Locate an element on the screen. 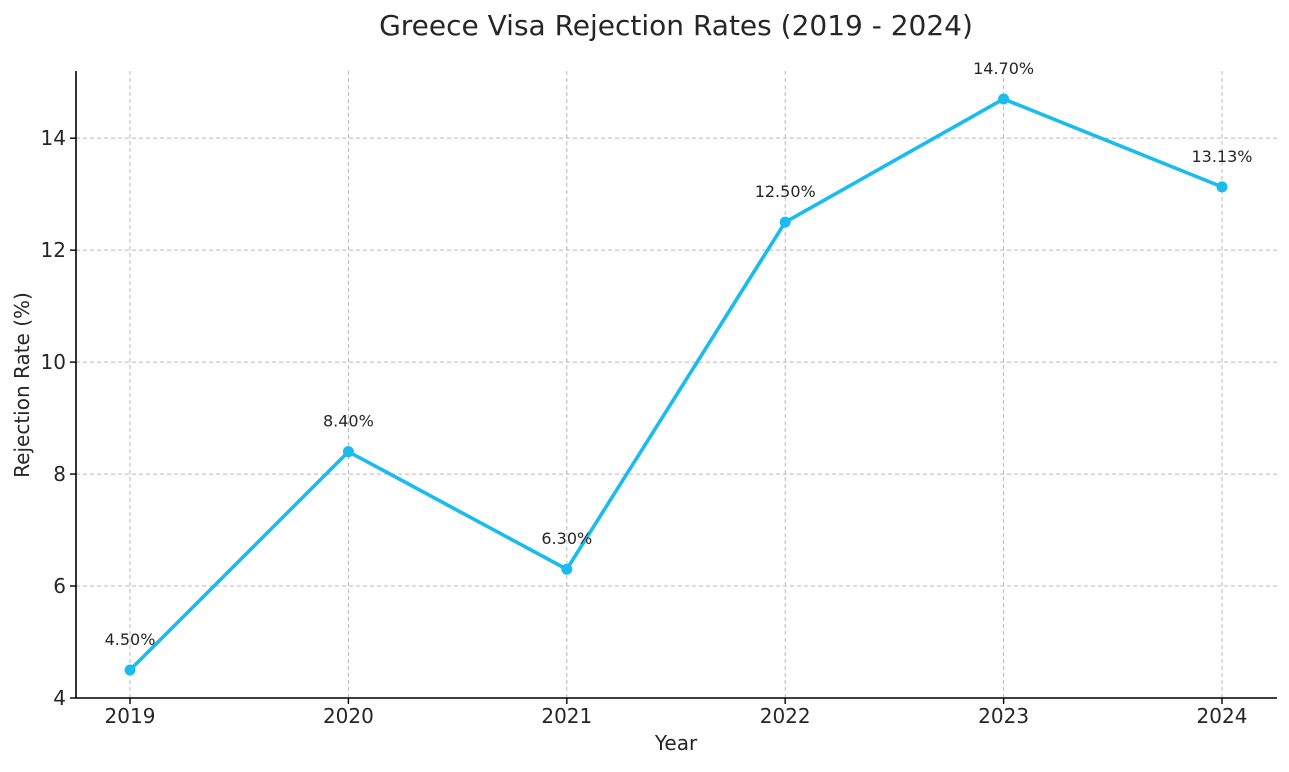 This screenshot has width=1289, height=772. y-tick-label: 8 is located at coordinates (59, 474).